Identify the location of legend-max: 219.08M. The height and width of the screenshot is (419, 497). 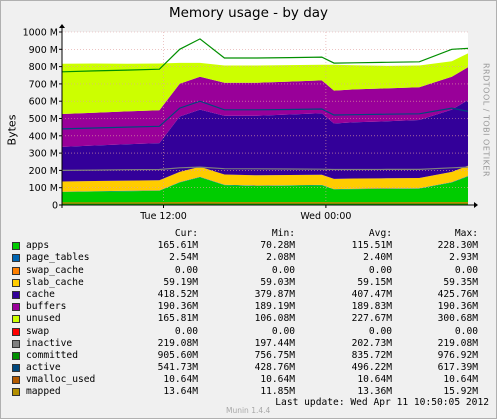
(457, 343).